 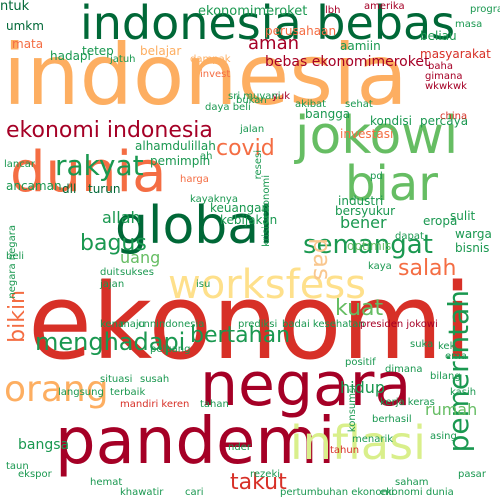 What do you see at coordinates (128, 392) in the screenshot?
I see `word-terbaik: terbaik` at bounding box center [128, 392].